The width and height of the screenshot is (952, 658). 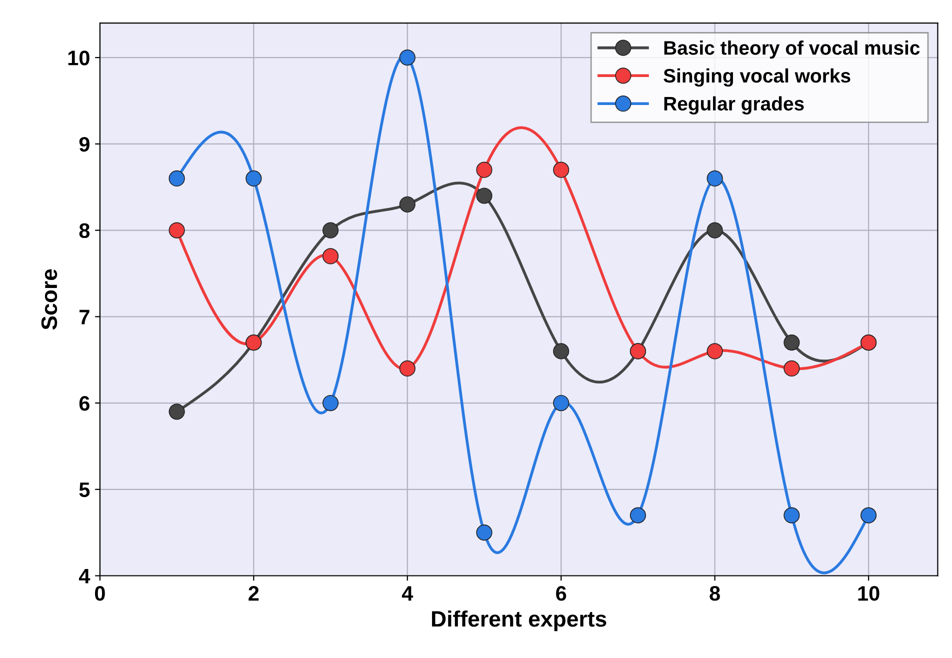 What do you see at coordinates (84, 490) in the screenshot?
I see `y-tick-label: 5` at bounding box center [84, 490].